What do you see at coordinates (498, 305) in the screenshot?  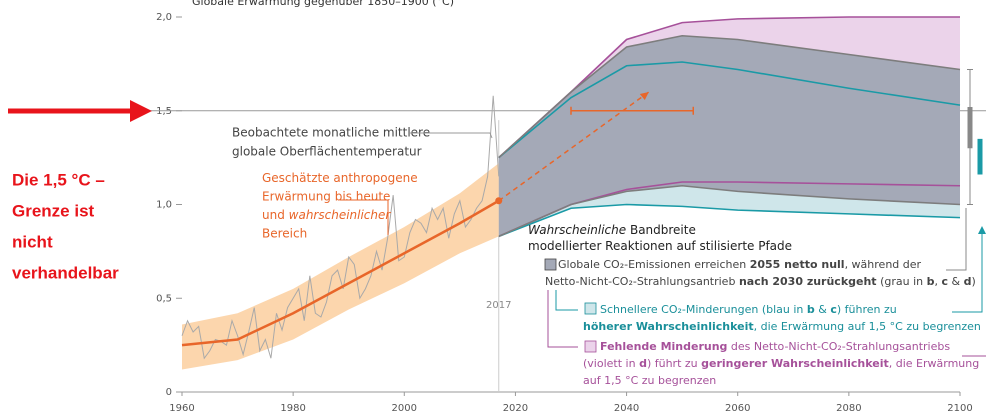 I see `marker-label: 2017` at bounding box center [498, 305].